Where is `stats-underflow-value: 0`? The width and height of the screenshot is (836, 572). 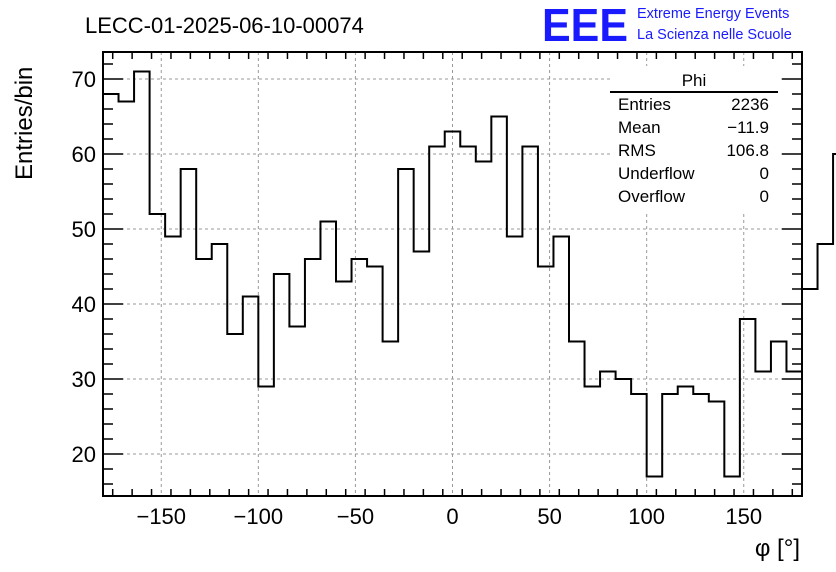 stats-underflow-value: 0 is located at coordinates (764, 173).